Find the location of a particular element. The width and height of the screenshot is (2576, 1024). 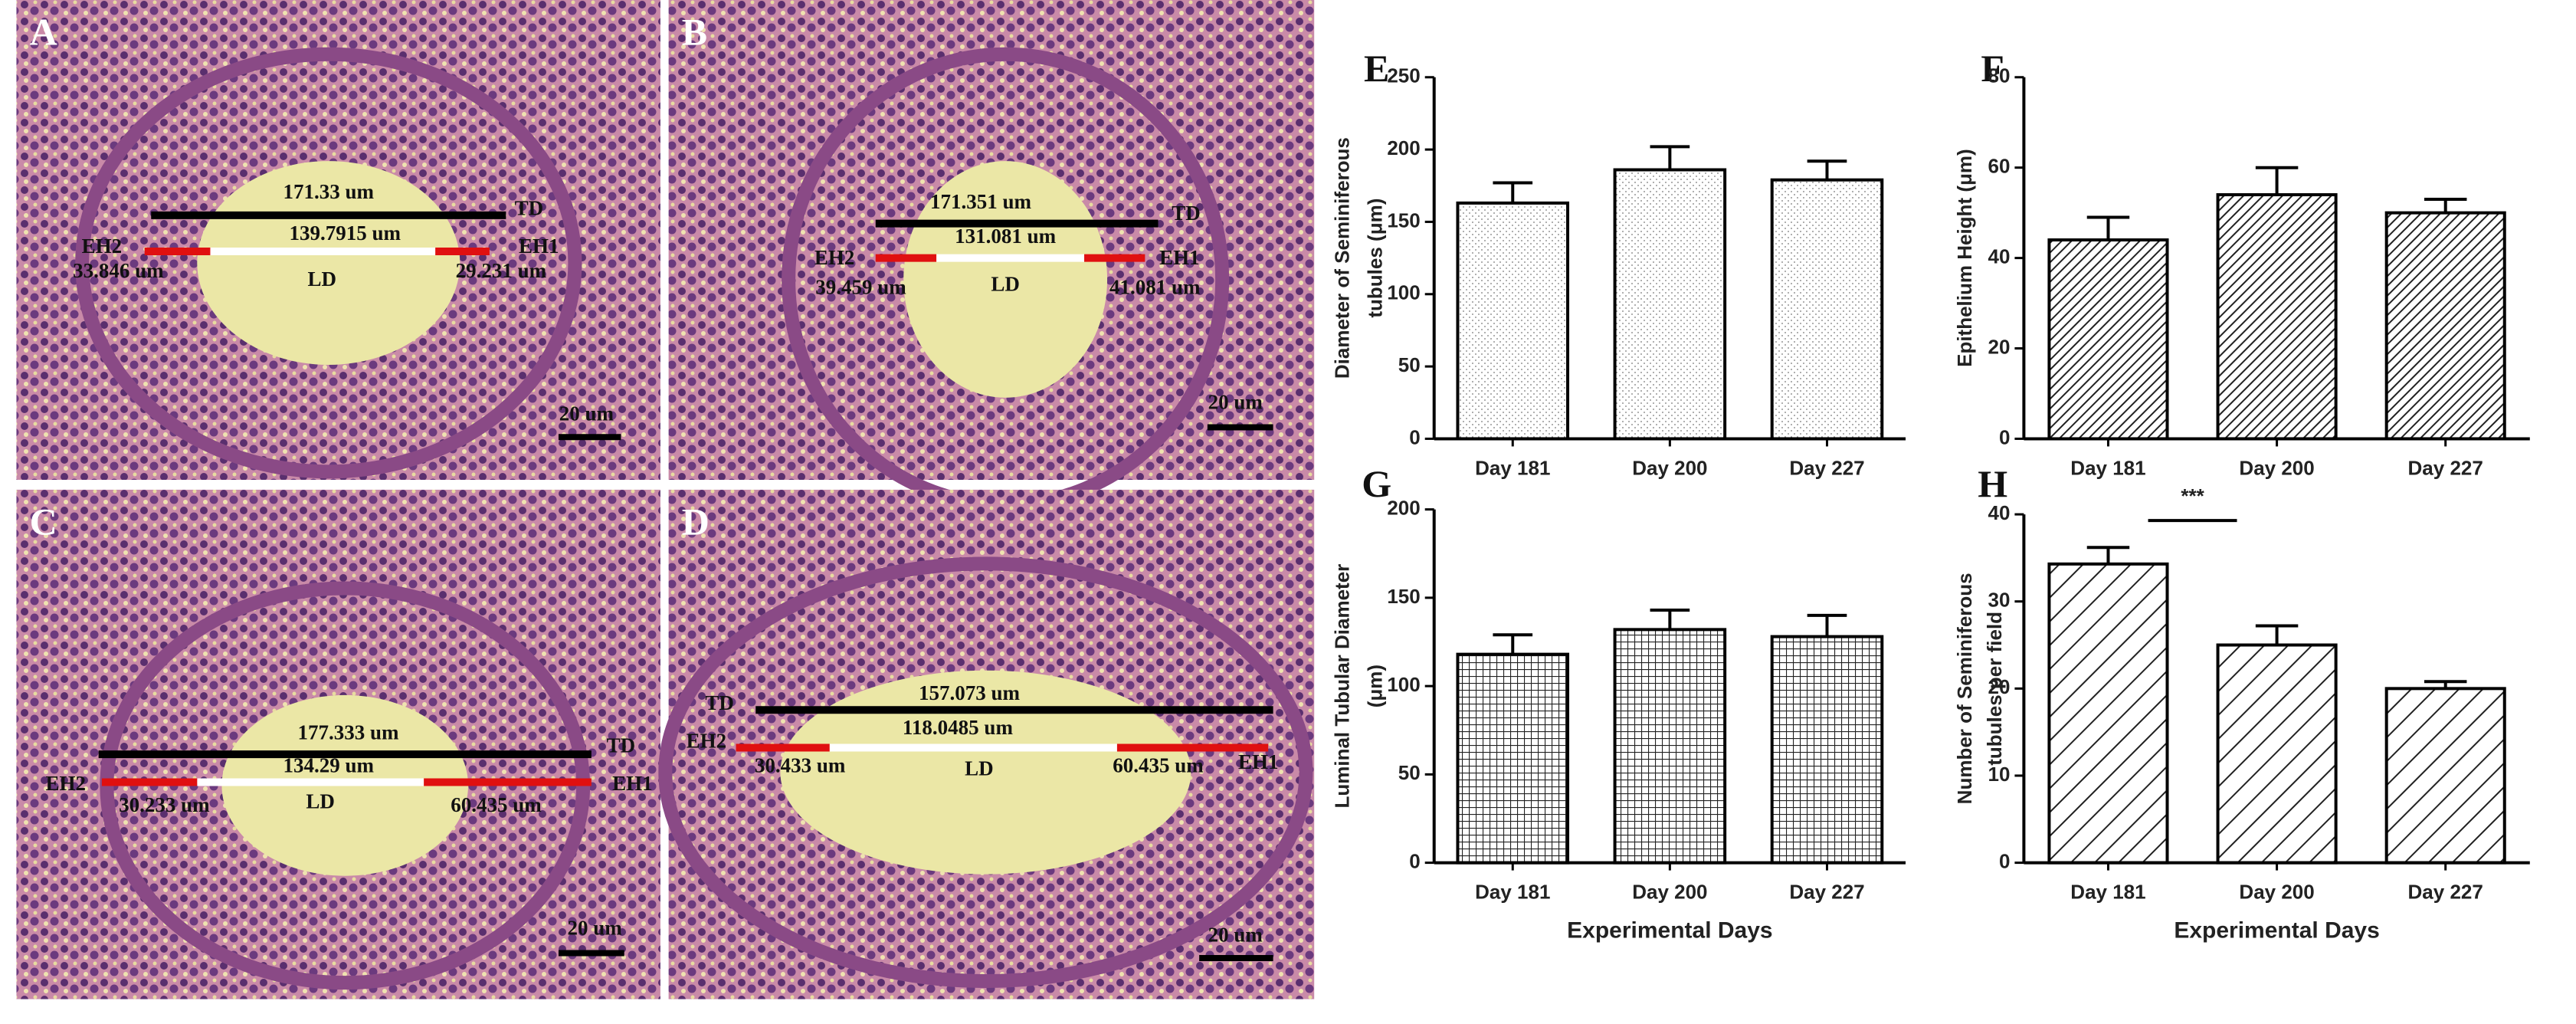

measurement-label: 171.351 um is located at coordinates (981, 201).